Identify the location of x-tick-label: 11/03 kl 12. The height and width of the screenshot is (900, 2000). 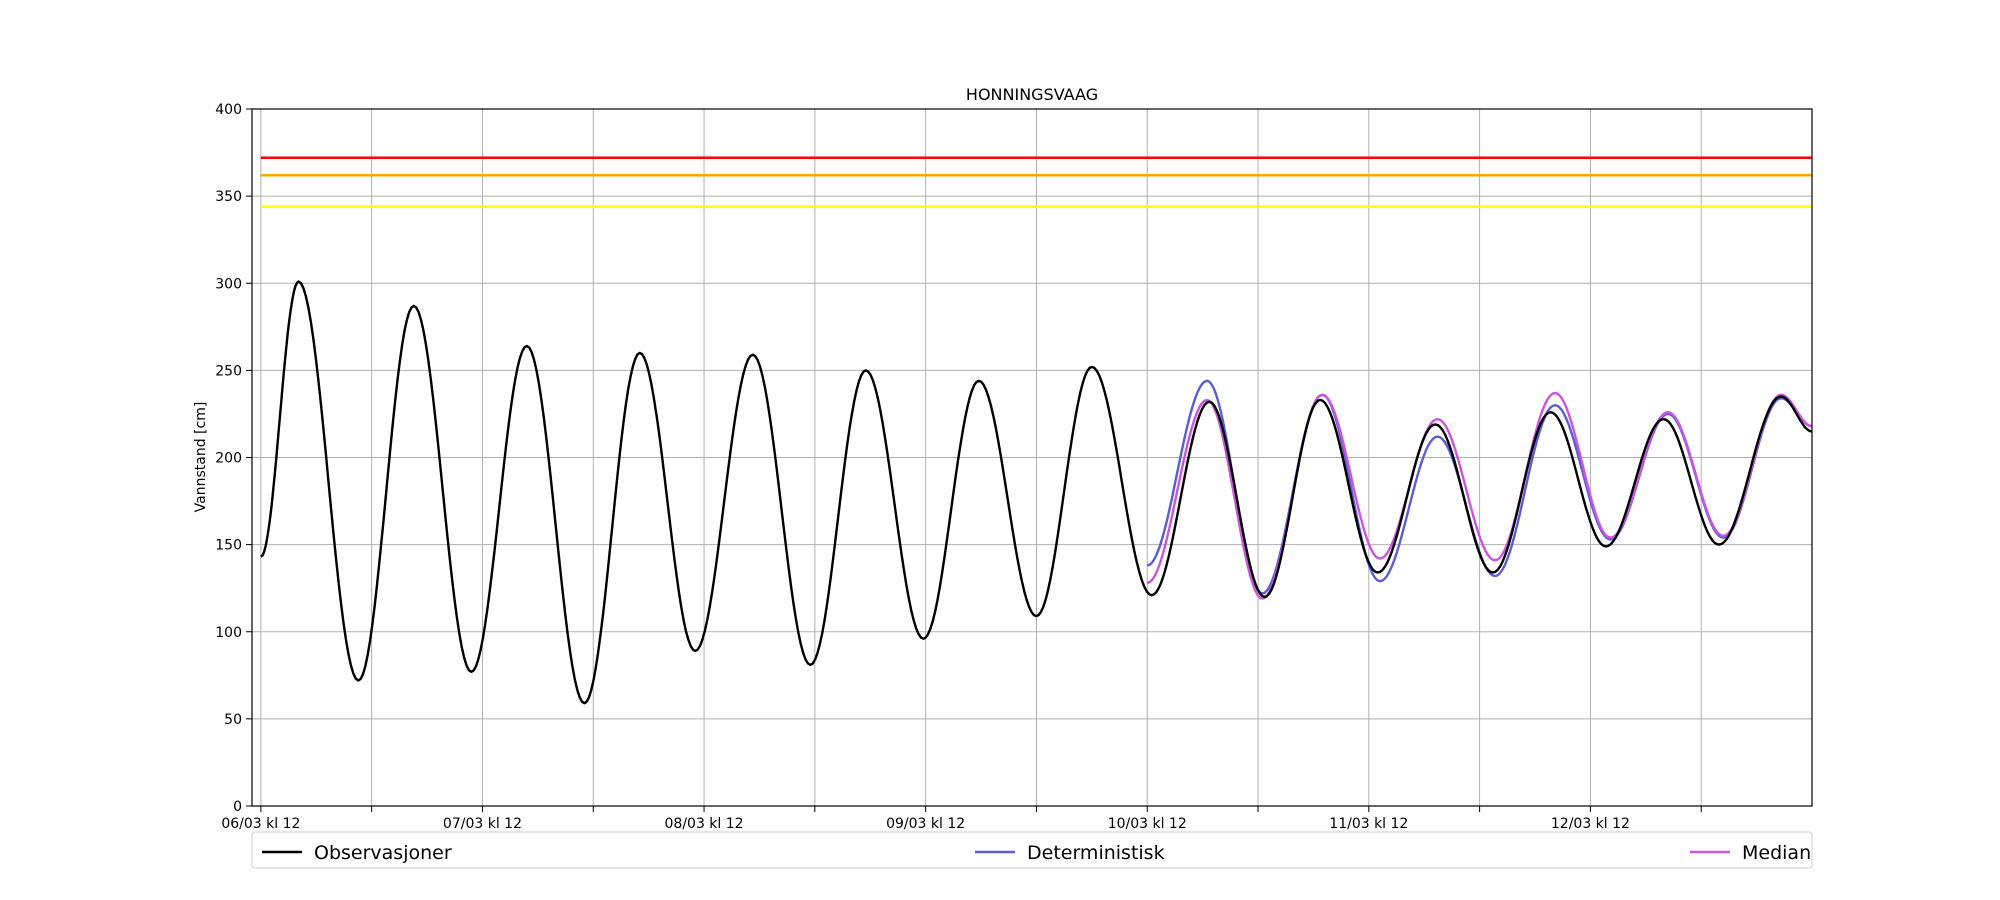
(1368, 824).